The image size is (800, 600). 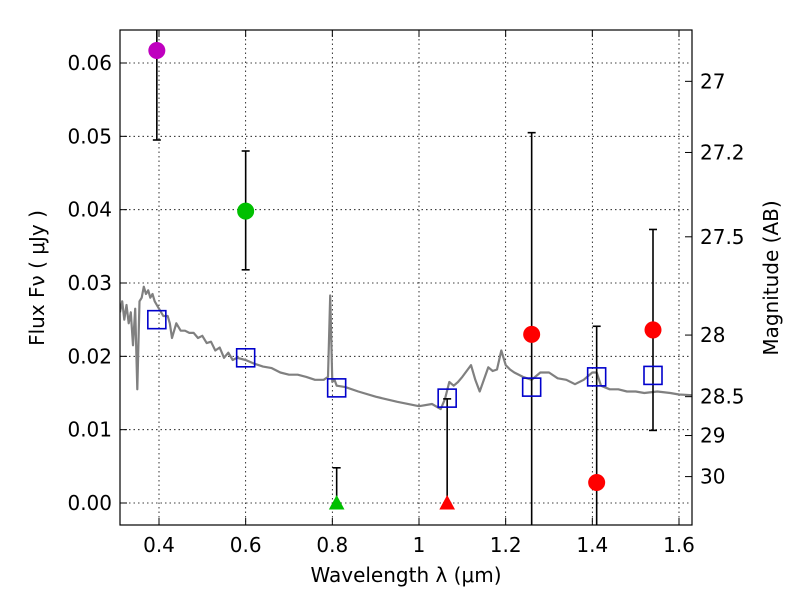 I want to click on y-tick-label: 0.00, so click(x=89, y=503).